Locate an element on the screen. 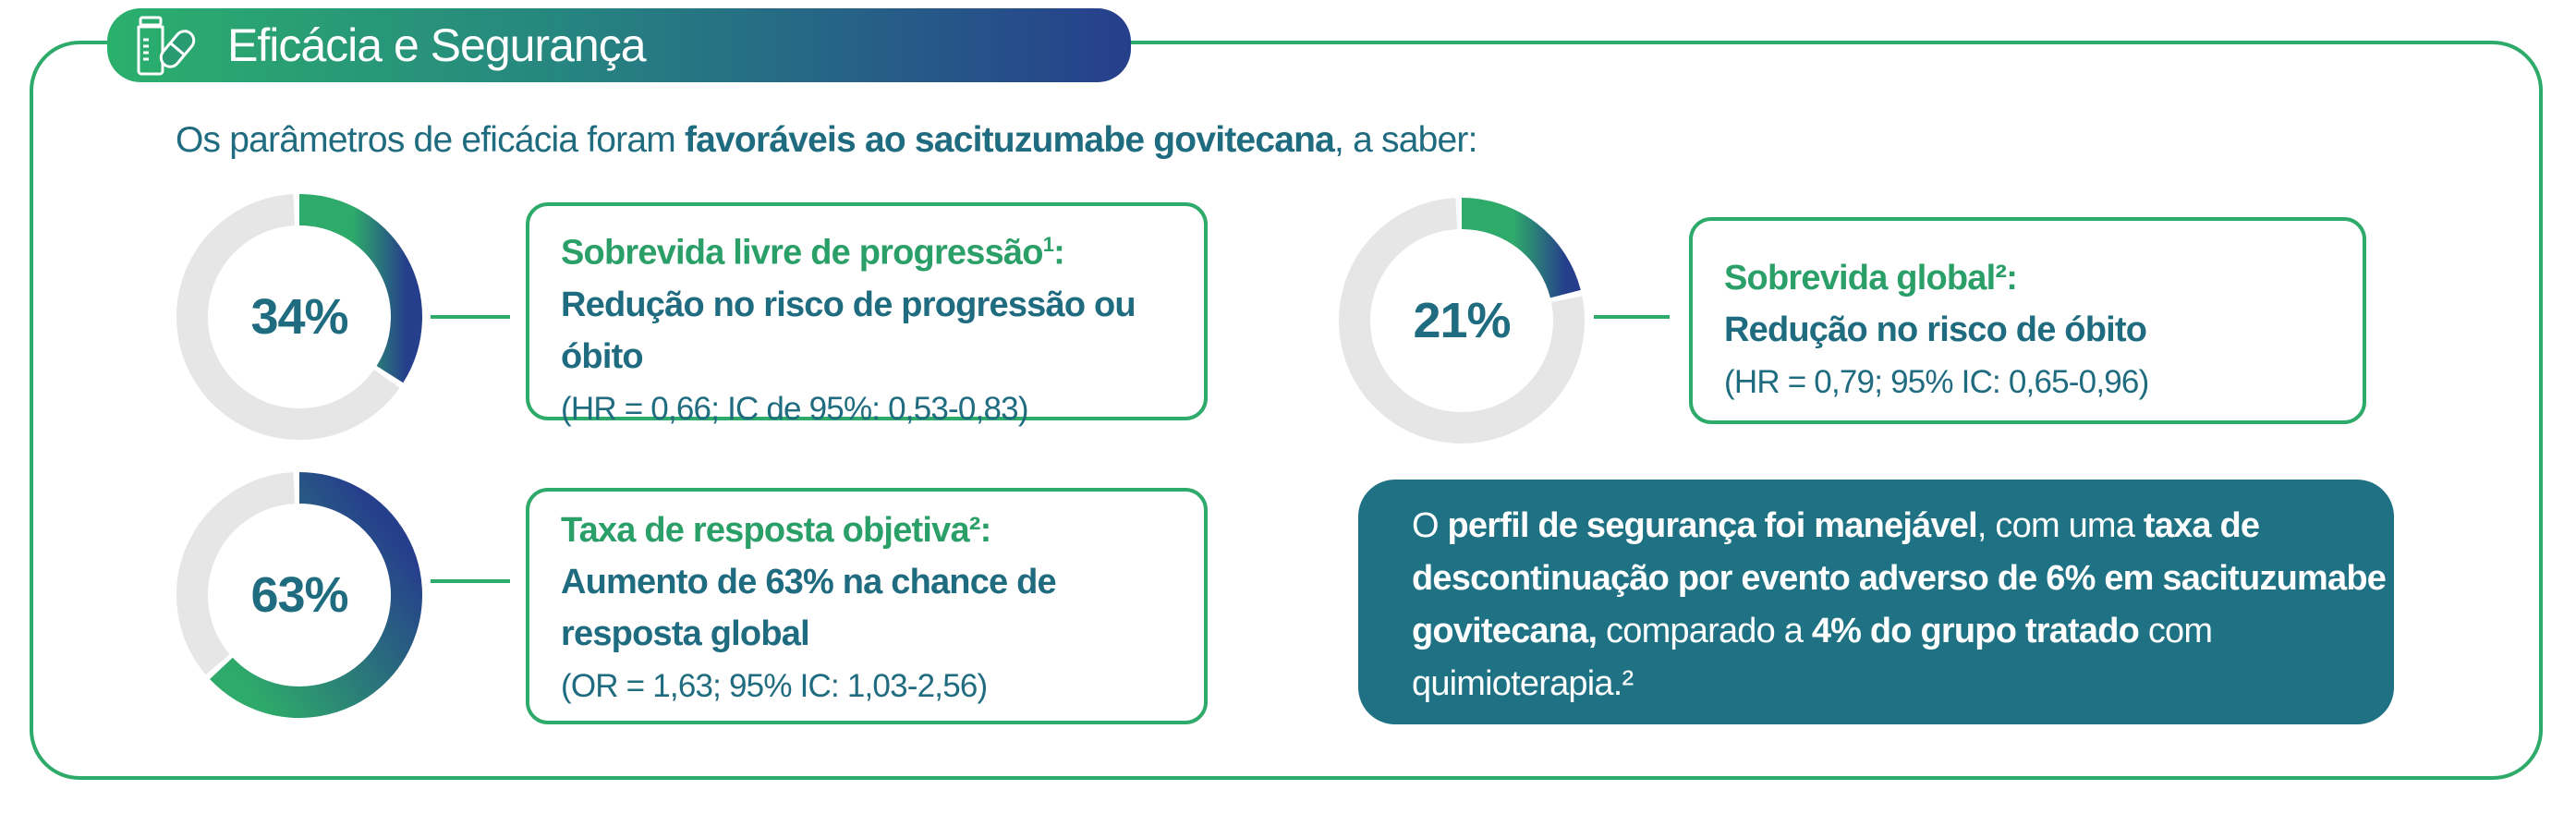 The image size is (2576, 814). donut-percent-label: 34% is located at coordinates (299, 317).